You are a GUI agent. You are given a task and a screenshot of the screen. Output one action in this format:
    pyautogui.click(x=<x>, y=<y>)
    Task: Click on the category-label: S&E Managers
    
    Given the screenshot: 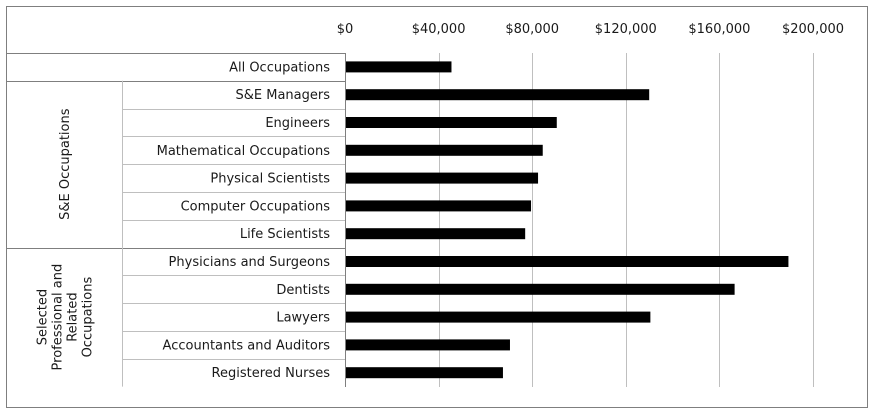 What is the action you would take?
    pyautogui.click(x=283, y=95)
    